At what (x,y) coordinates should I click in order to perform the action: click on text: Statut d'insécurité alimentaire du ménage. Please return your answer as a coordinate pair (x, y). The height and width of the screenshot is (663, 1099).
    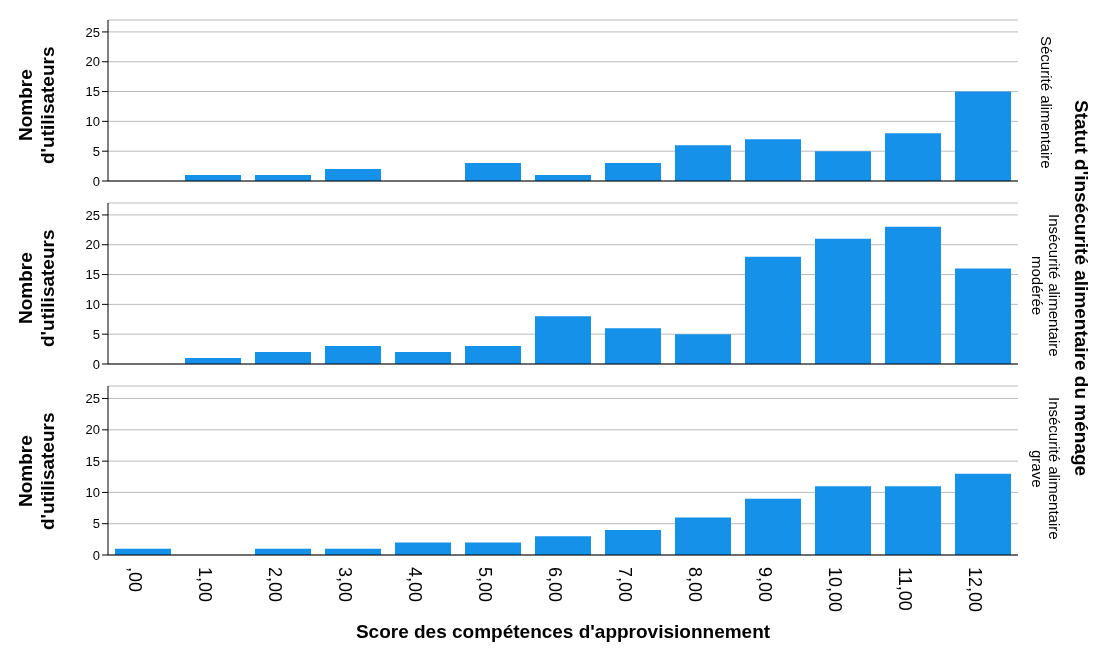
    Looking at the image, I should click on (1081, 288).